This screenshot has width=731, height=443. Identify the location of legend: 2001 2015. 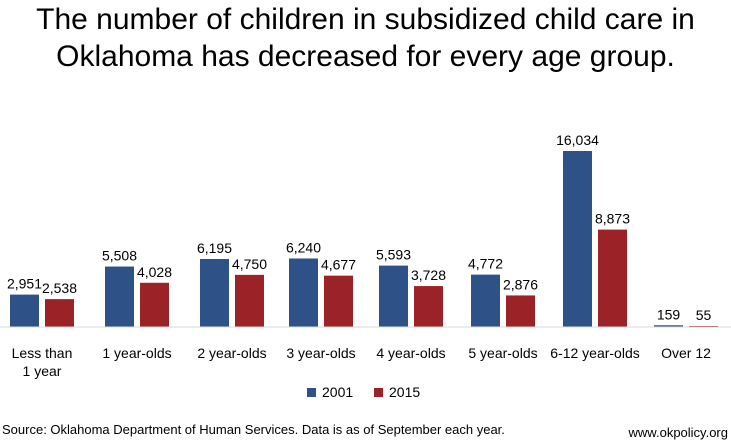
(363, 392).